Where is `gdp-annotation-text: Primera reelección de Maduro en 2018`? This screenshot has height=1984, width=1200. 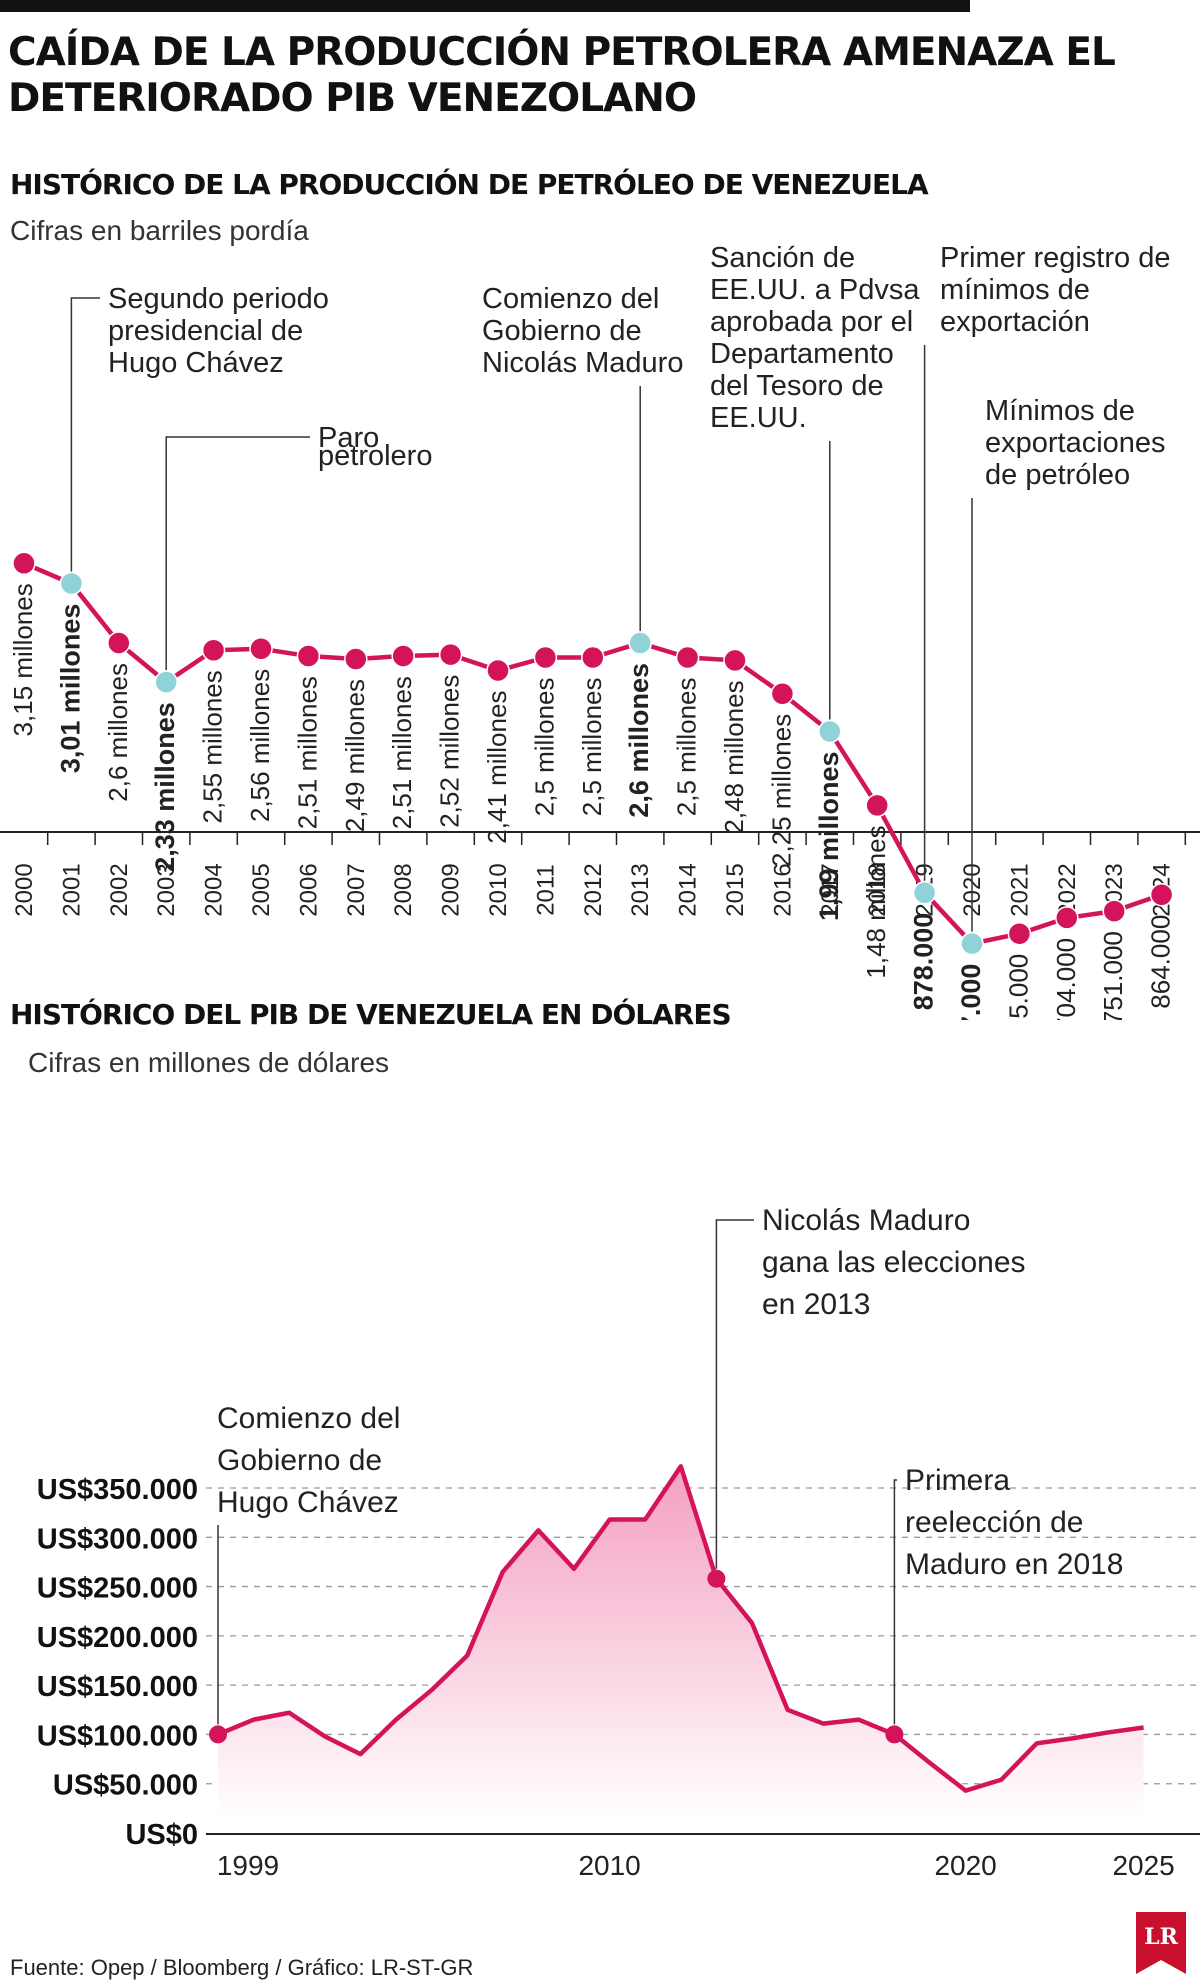 gdp-annotation-text: Primera reelección de Maduro en 2018 is located at coordinates (1014, 1522).